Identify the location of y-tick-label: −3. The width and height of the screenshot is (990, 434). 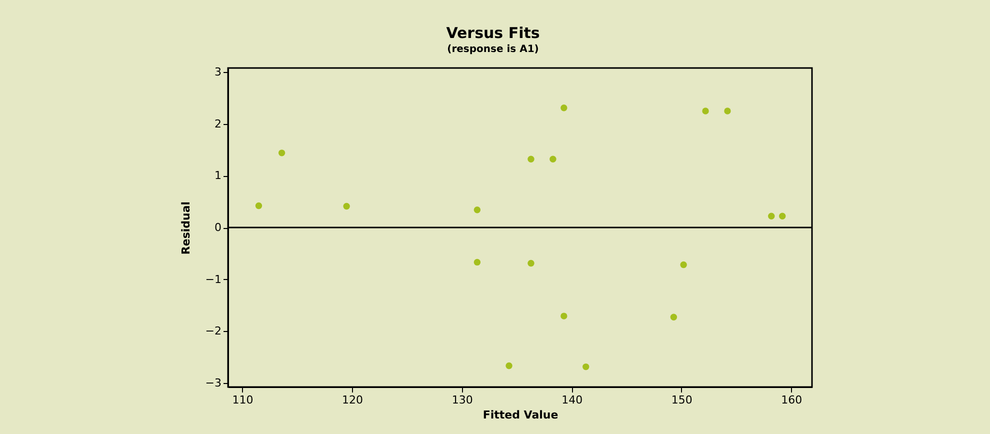
(213, 383).